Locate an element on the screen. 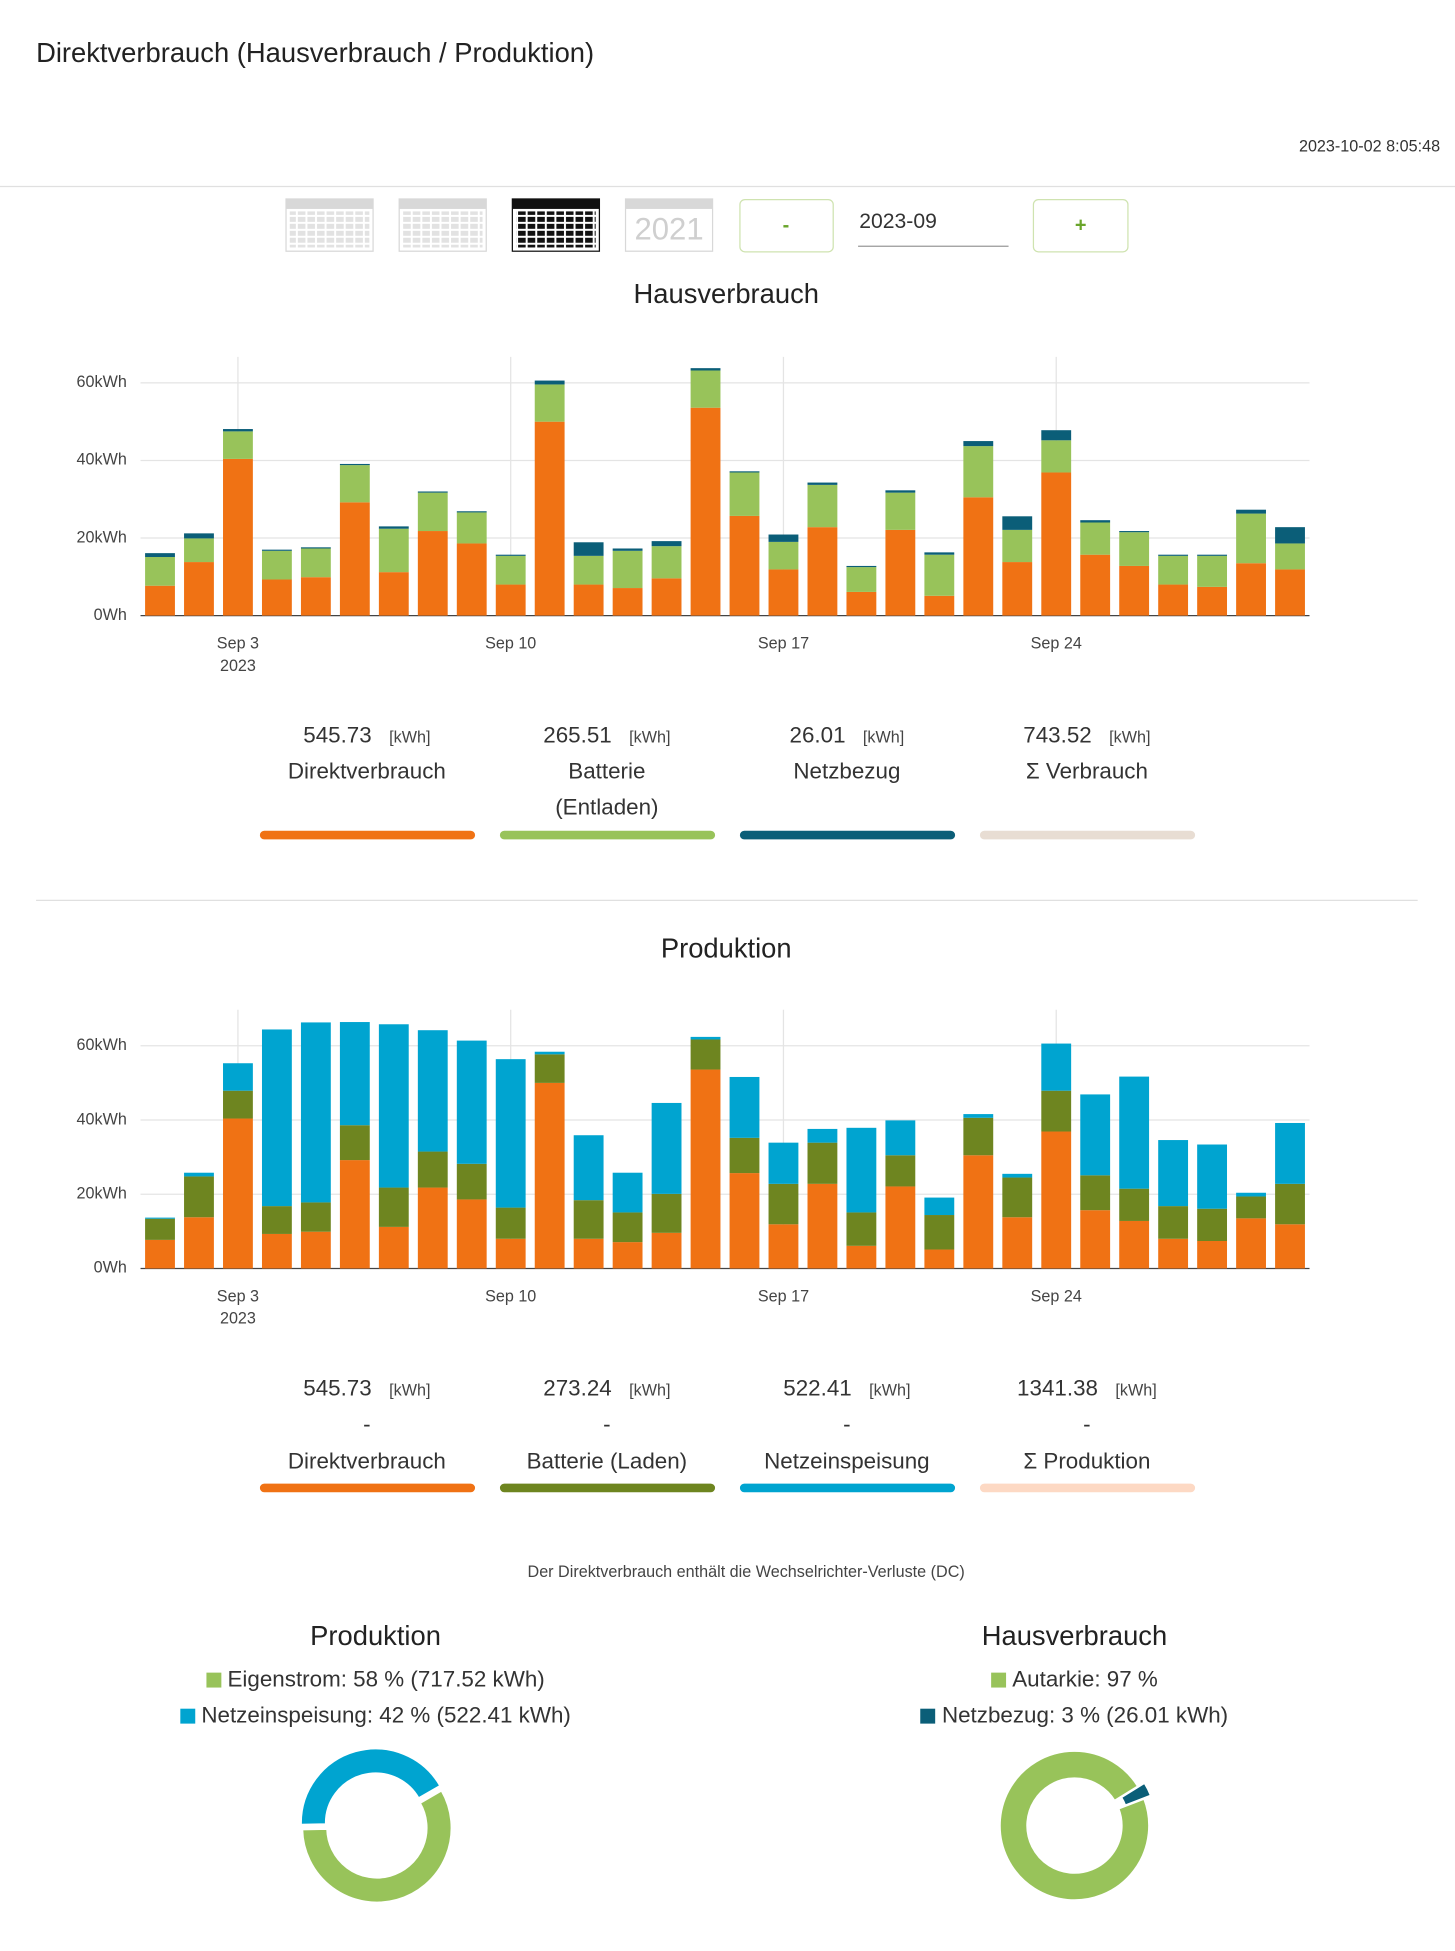 The image size is (1455, 1951). summary-value: 265.51 is located at coordinates (577, 735).